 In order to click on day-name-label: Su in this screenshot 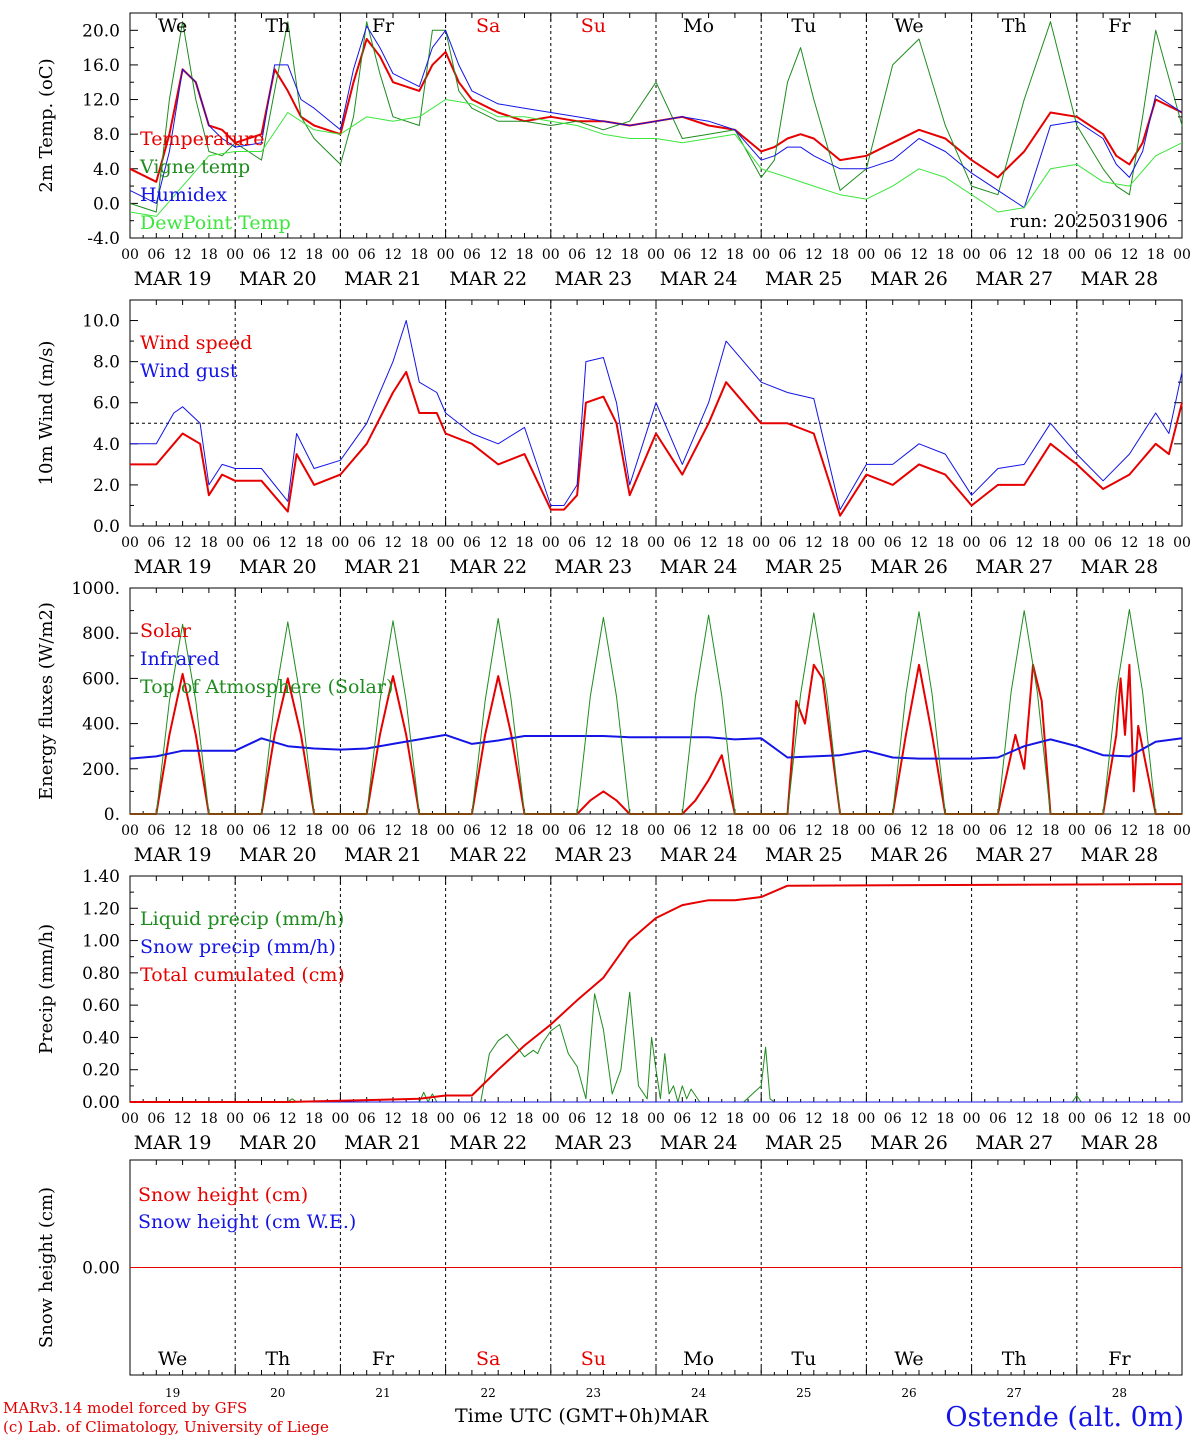, I will do `click(593, 26)`.